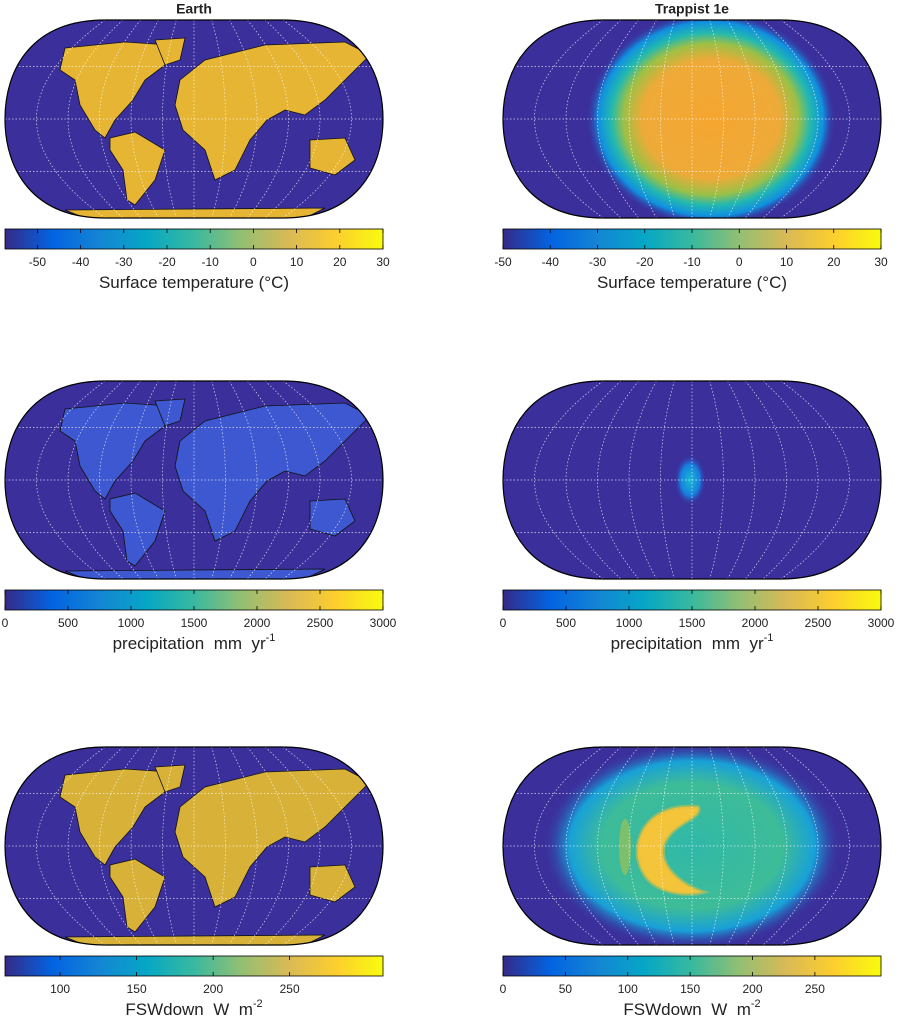  Describe the element at coordinates (194, 9) in the screenshot. I see `panel-title: Earth` at that location.